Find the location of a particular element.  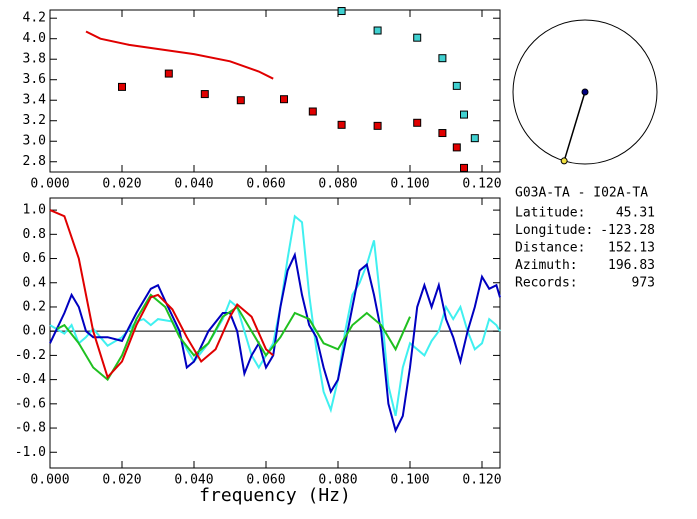

info-label: Records: is located at coordinates (546, 283).